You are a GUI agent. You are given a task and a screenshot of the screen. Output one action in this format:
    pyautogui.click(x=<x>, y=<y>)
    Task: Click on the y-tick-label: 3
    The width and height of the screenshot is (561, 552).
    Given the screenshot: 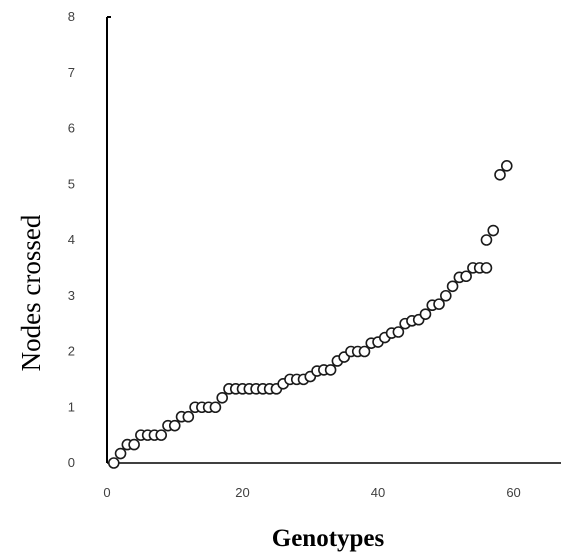 What is the action you would take?
    pyautogui.click(x=71, y=295)
    